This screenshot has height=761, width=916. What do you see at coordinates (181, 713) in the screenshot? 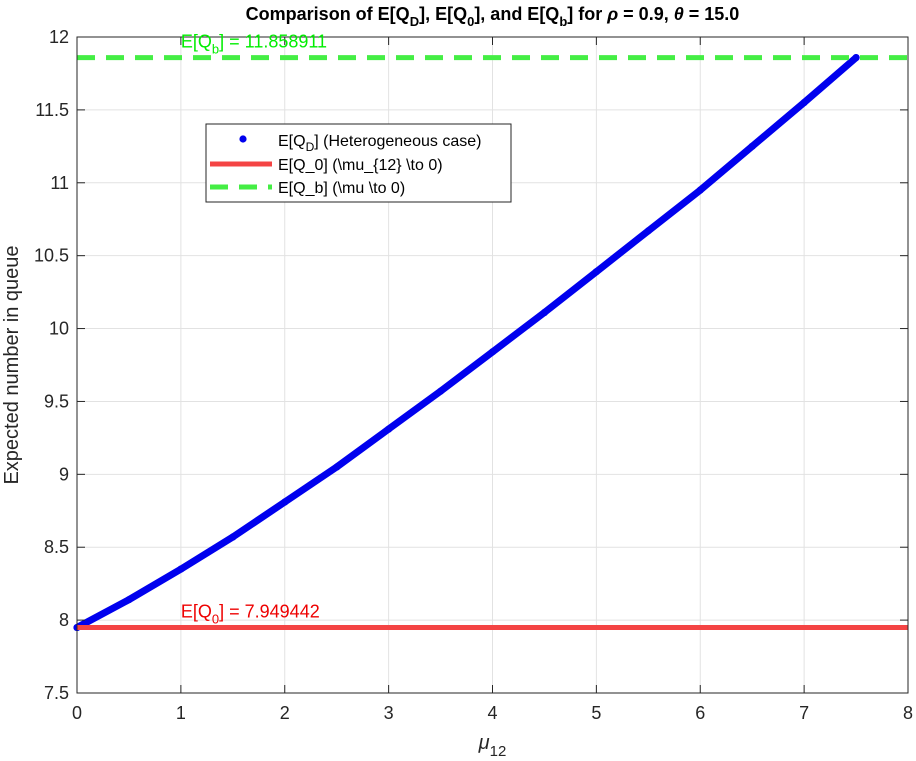
I see `x-tick-label: 1` at bounding box center [181, 713].